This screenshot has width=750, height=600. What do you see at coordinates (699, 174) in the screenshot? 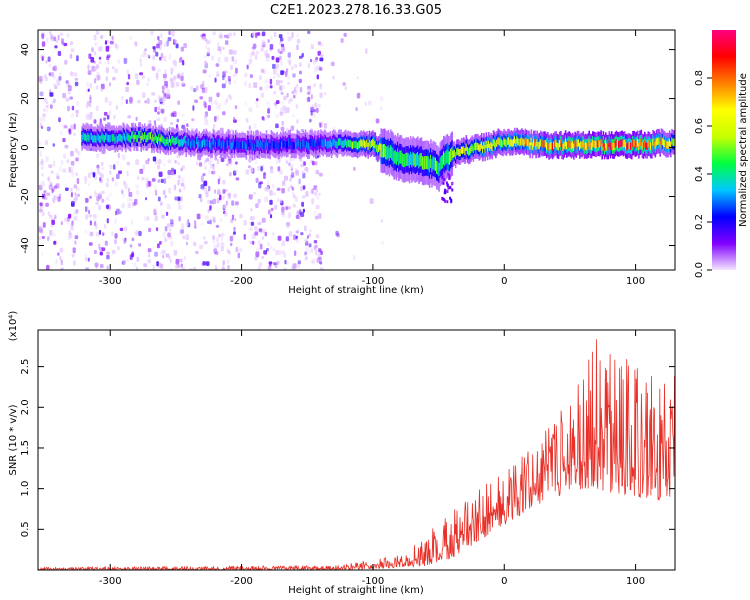
I see `colorbar-tick-label-2: 0.4` at bounding box center [699, 174].